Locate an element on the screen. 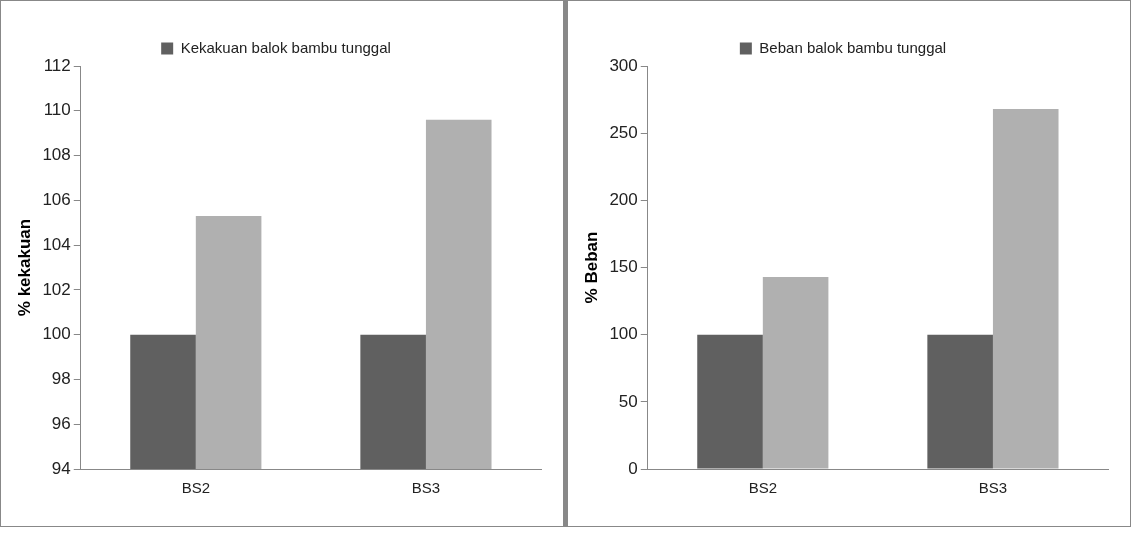 This screenshot has width=1133, height=533. y-tick-label: 104 is located at coordinates (56, 244).